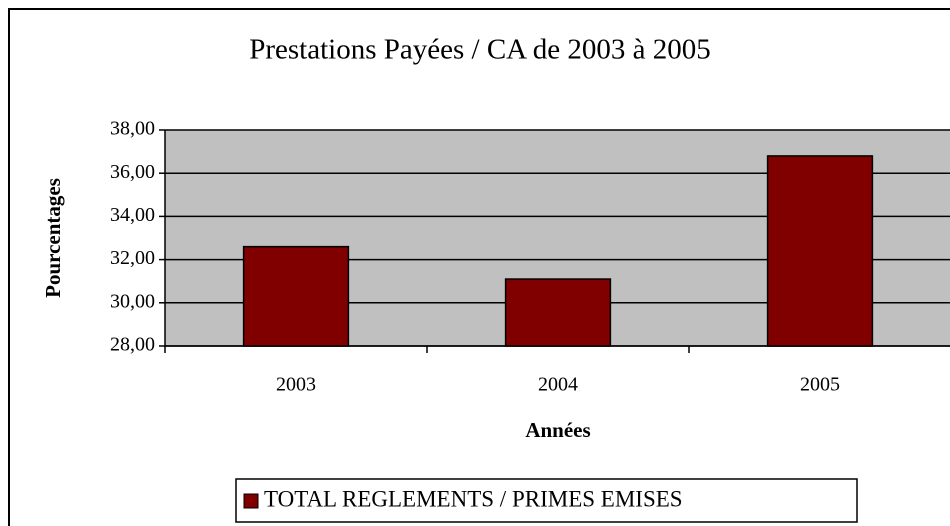 The width and height of the screenshot is (950, 526). Describe the element at coordinates (132, 258) in the screenshot. I see `y-tick-label: 32,00` at that location.